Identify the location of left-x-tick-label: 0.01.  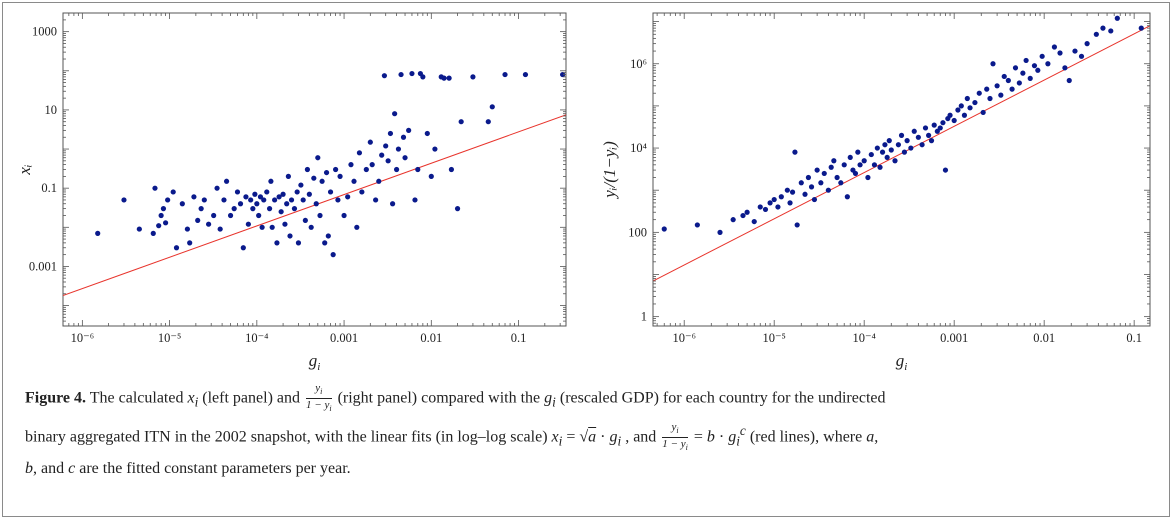
(431, 338).